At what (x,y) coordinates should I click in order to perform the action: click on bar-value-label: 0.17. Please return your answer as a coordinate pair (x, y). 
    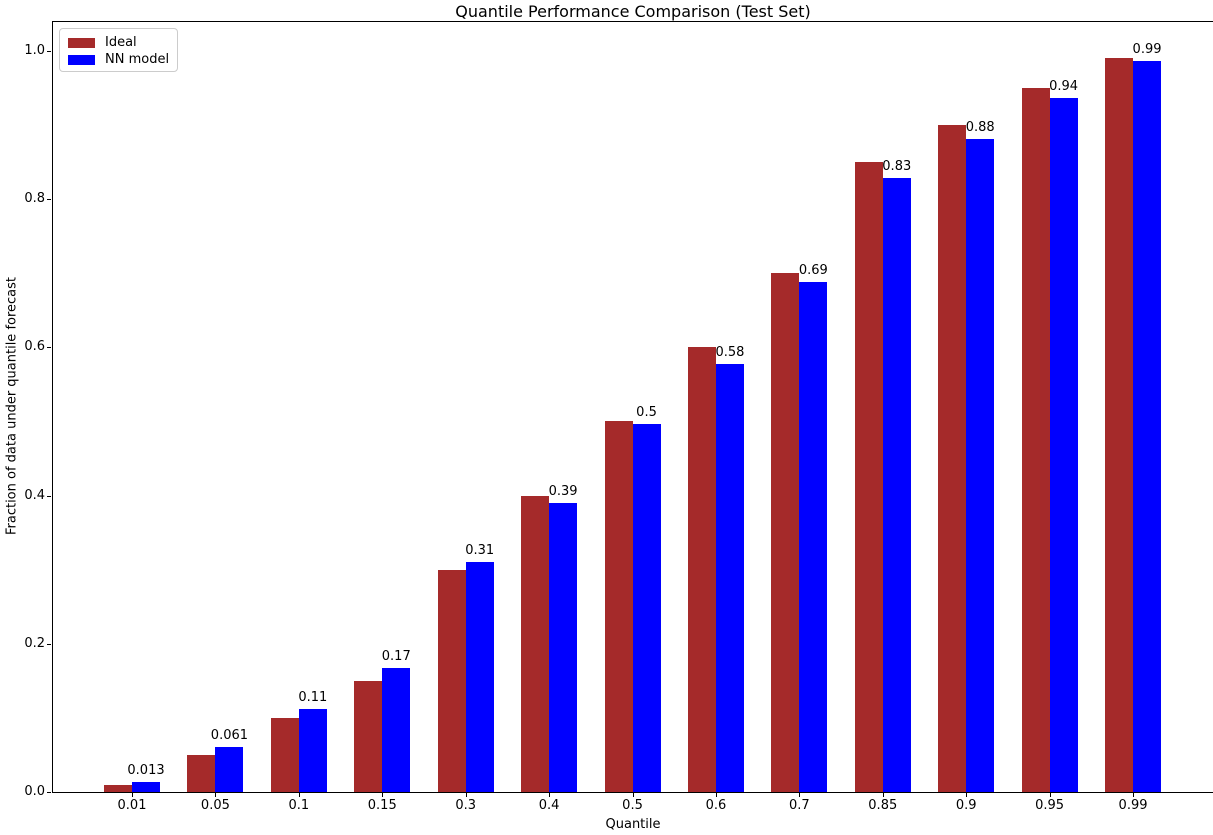
    Looking at the image, I should click on (396, 656).